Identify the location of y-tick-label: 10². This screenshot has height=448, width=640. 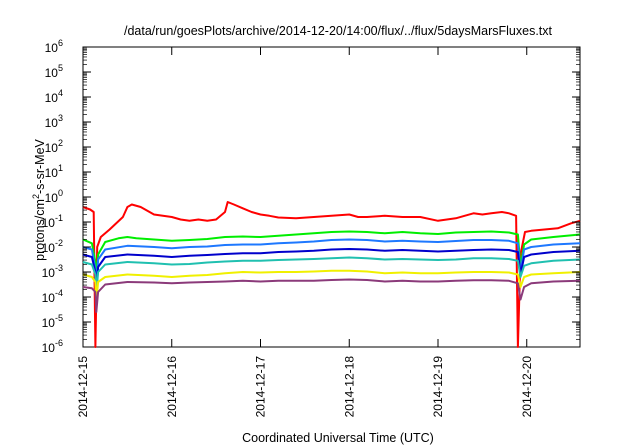
(54, 146).